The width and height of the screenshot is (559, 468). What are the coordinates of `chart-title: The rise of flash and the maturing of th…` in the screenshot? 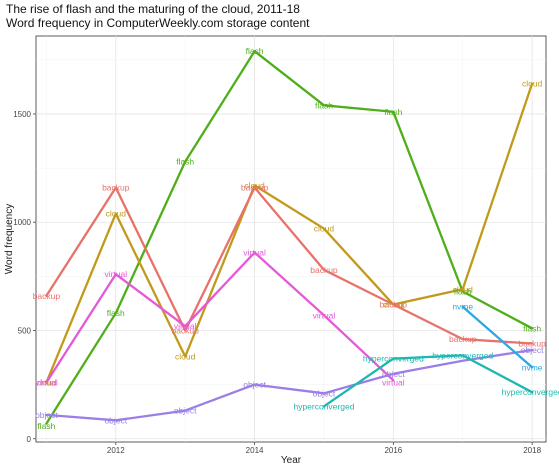 It's located at (153, 9).